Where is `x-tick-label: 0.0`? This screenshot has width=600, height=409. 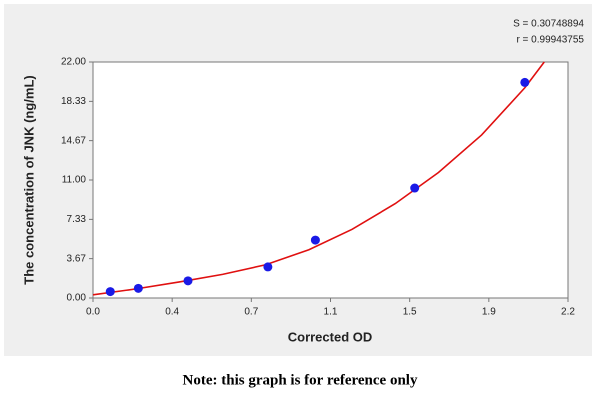
x-tick-label: 0.0 is located at coordinates (93, 312).